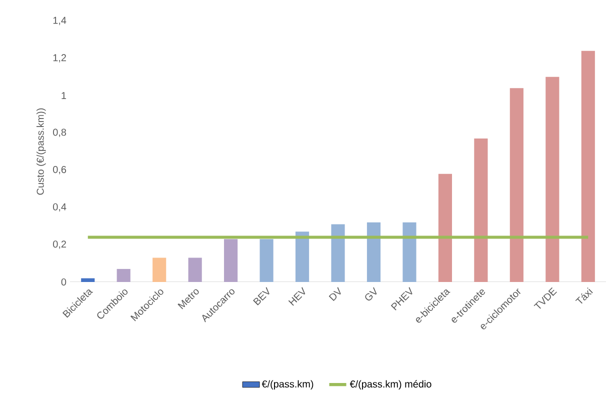 This screenshot has height=403, width=614. I want to click on y-tick-label: 1, so click(64, 95).